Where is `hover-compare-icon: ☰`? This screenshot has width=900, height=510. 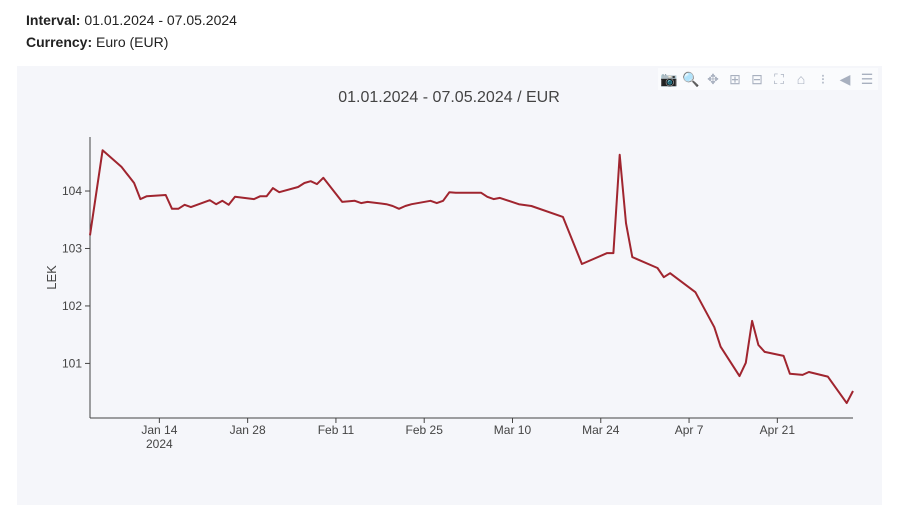 hover-compare-icon: ☰ is located at coordinates (867, 79).